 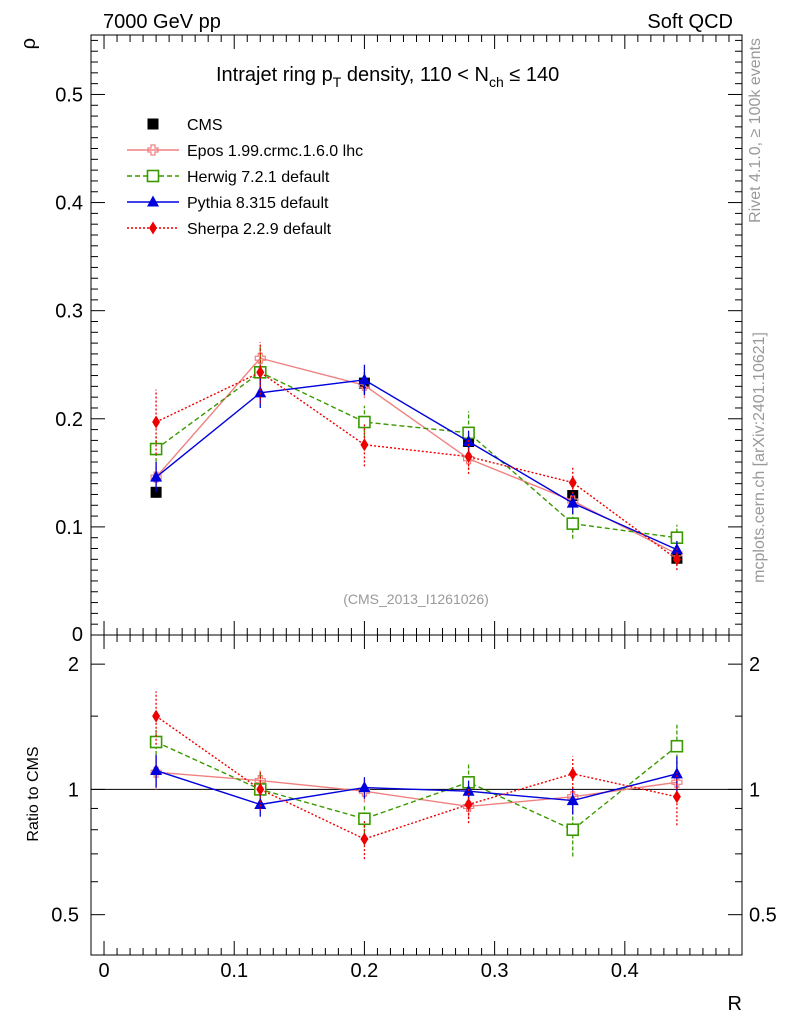 I want to click on ratio-y-axis-label: Ratio to CMS, so click(x=33, y=793).